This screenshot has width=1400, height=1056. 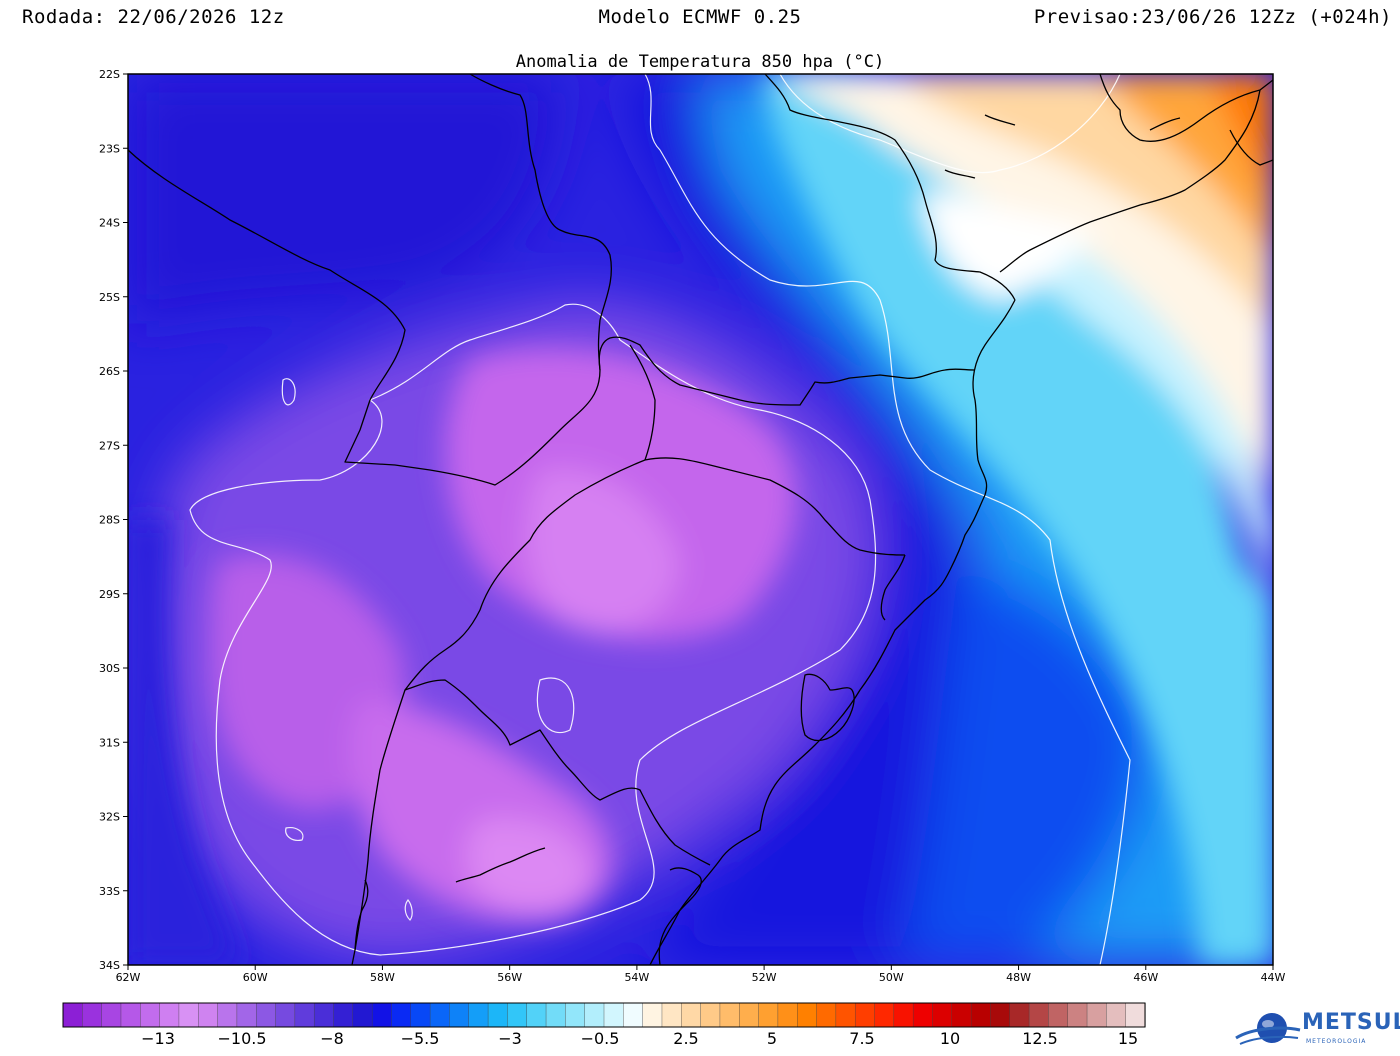 I want to click on metsul-logo: METSUL METEOROLOGIA, so click(x=1316, y=1030).